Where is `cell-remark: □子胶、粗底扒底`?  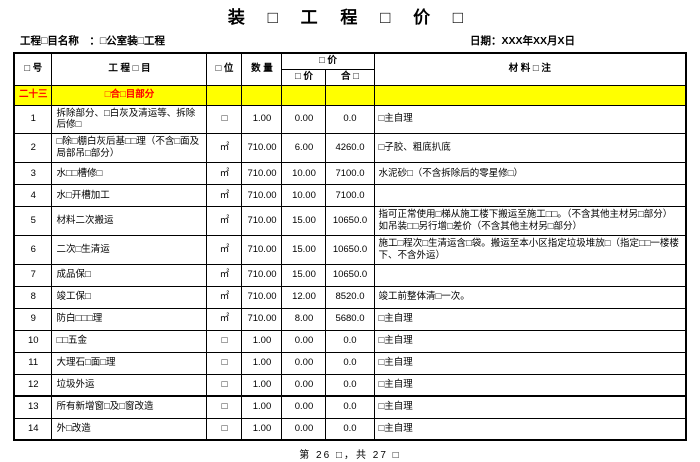
cell-remark: □子胶、粗底扒底 is located at coordinates (530, 148).